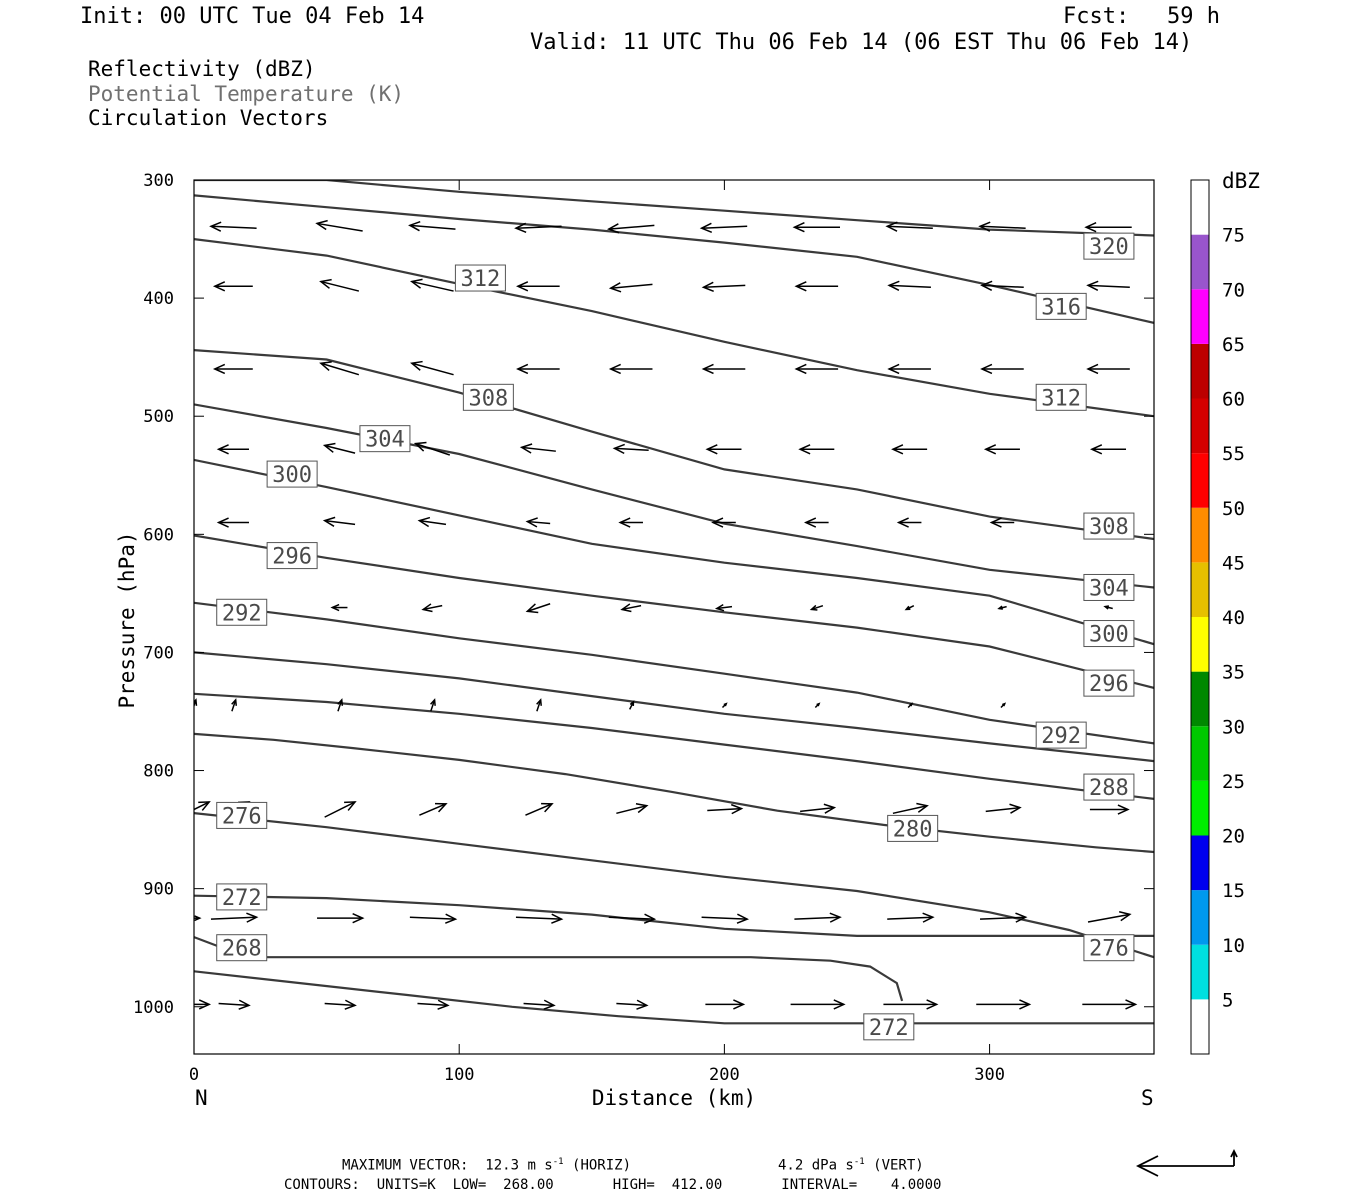  What do you see at coordinates (158, 890) in the screenshot?
I see `y-tick-label: 900` at bounding box center [158, 890].